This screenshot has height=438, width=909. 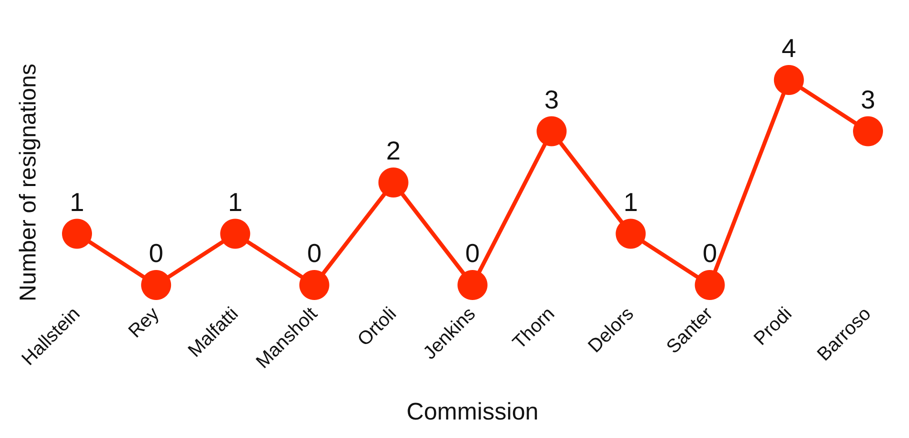 What do you see at coordinates (393, 151) in the screenshot?
I see `data-label: 2` at bounding box center [393, 151].